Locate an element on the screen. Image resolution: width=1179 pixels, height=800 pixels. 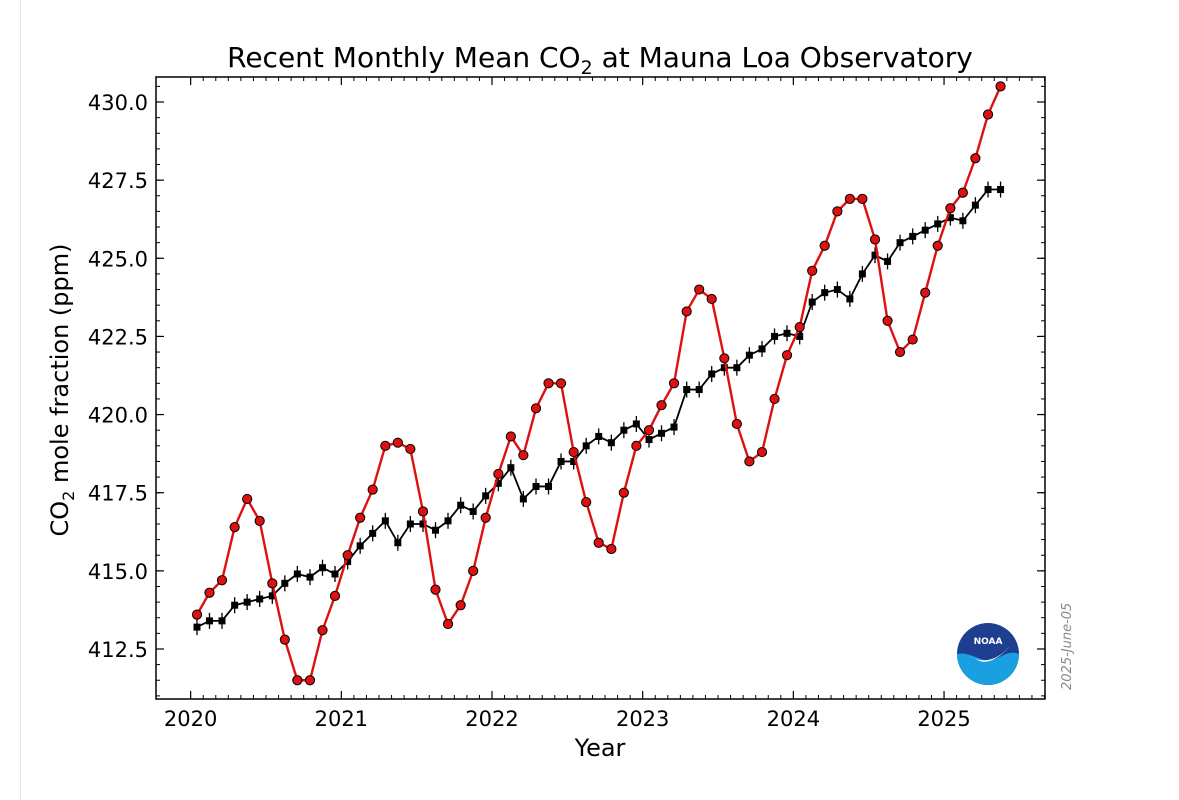
y-tick-label: 420.0 is located at coordinates (118, 416).